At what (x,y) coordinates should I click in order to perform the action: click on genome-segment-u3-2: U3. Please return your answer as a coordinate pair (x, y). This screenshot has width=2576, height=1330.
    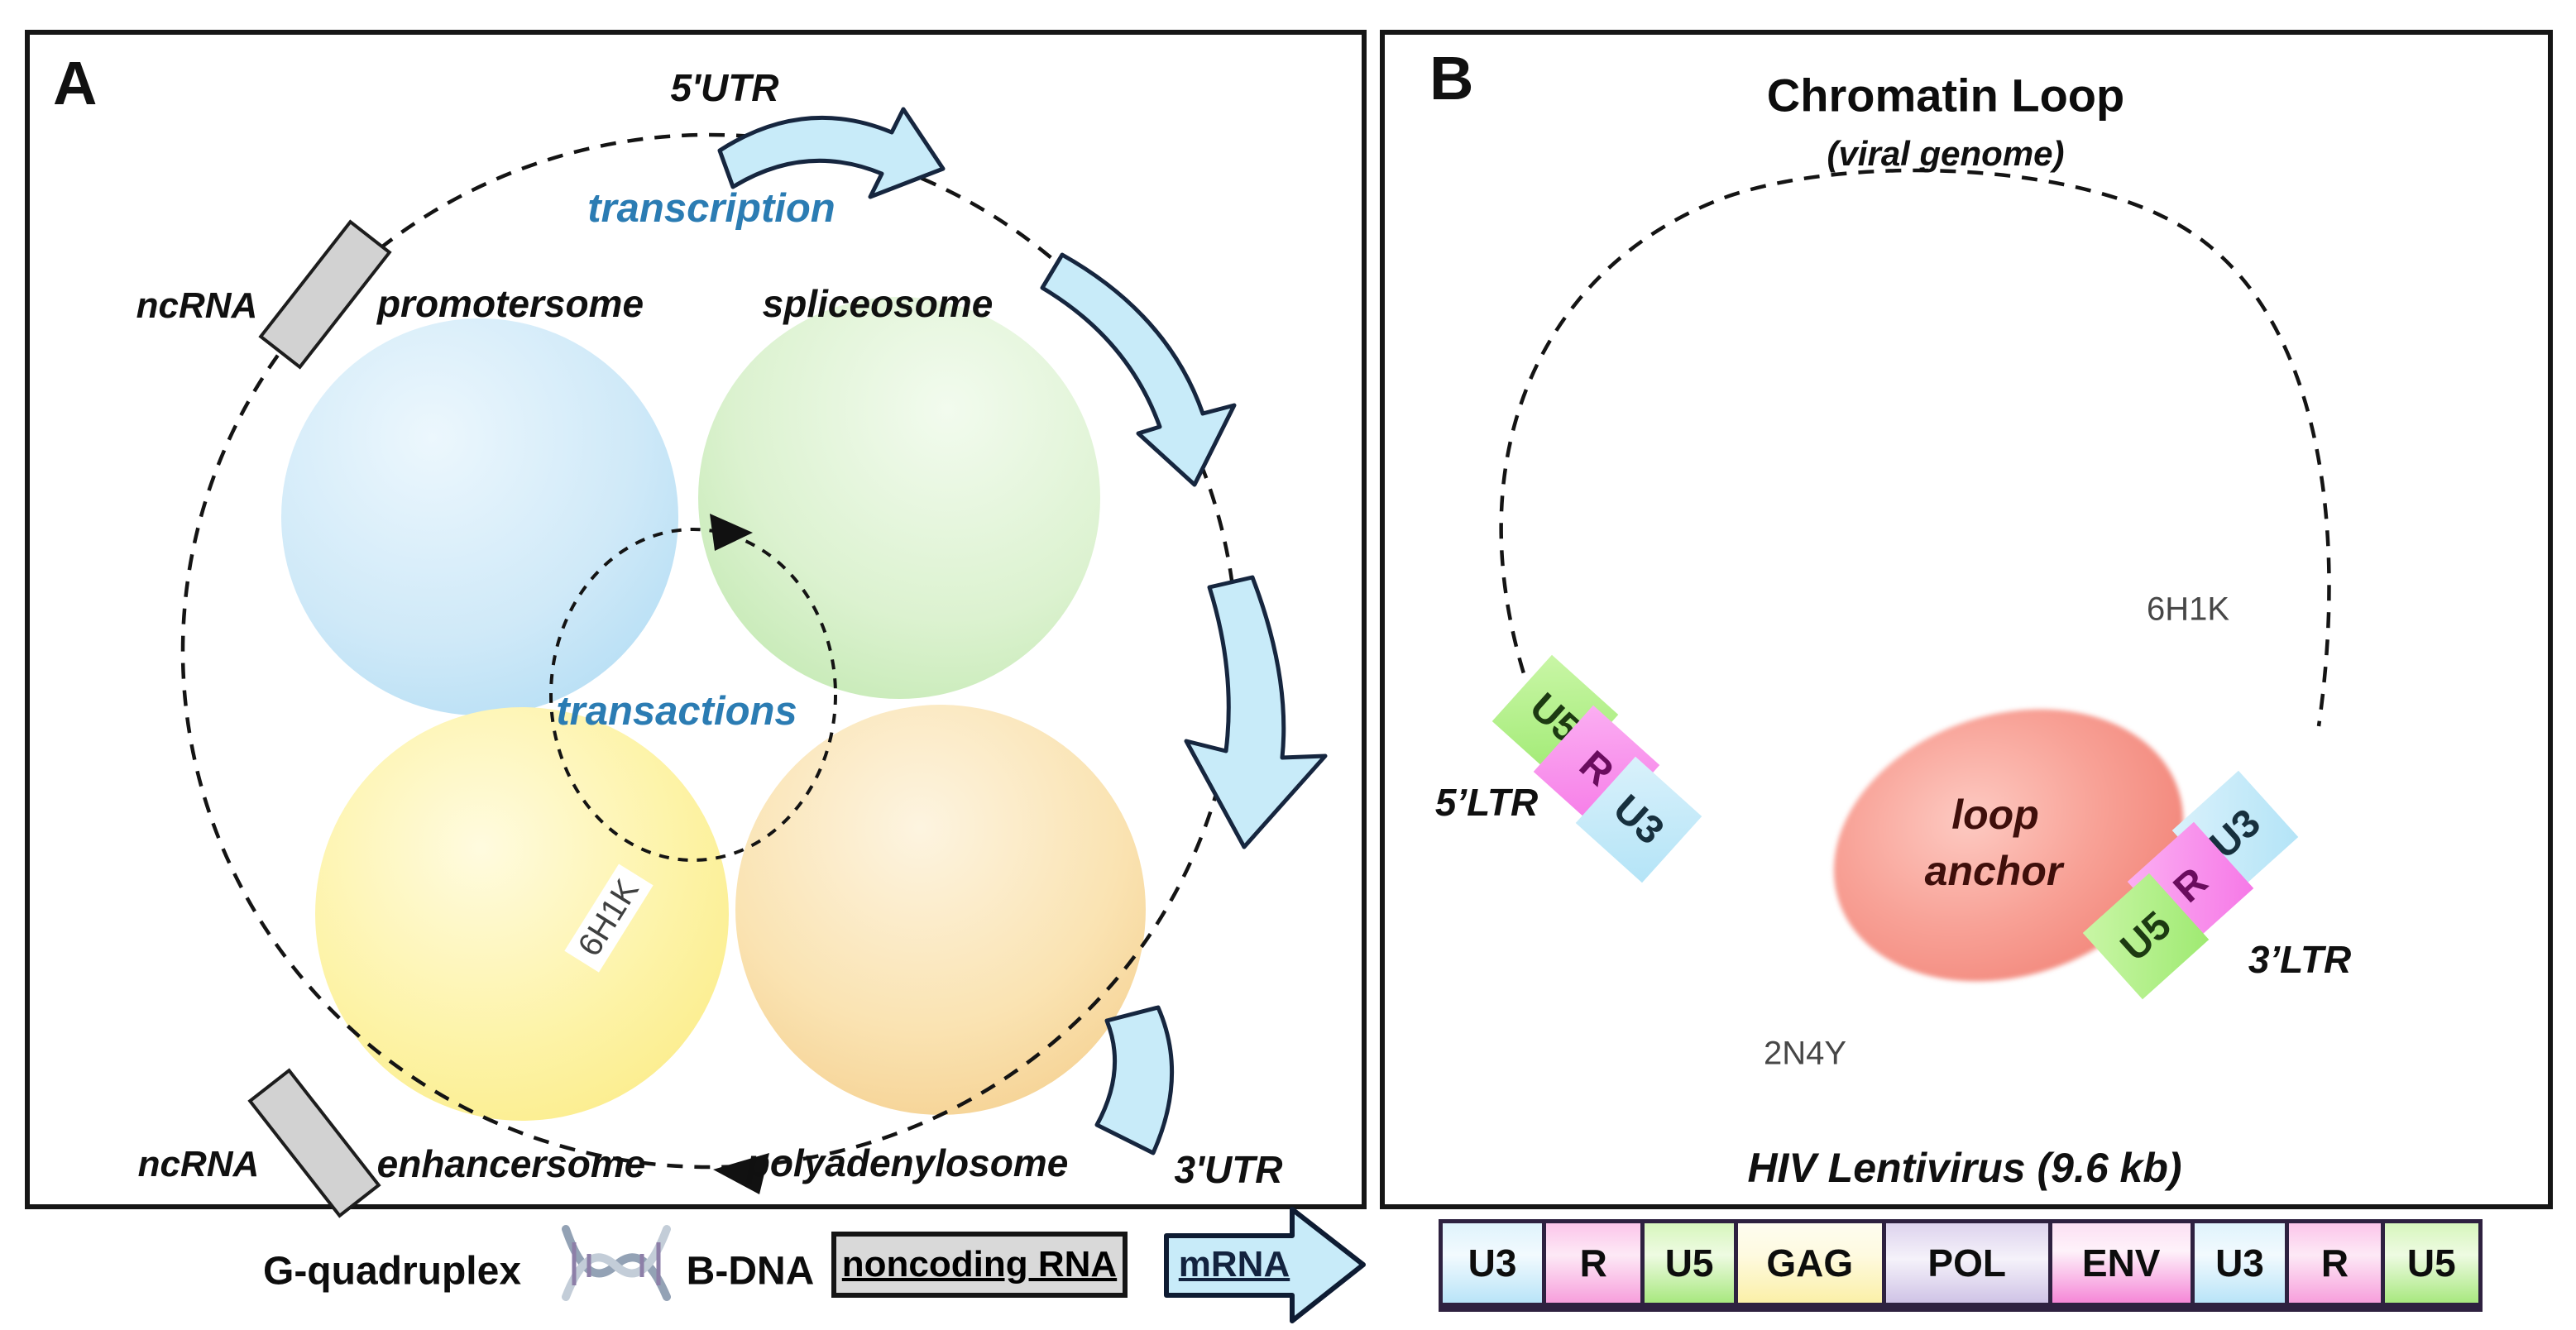
    Looking at the image, I should click on (2238, 1263).